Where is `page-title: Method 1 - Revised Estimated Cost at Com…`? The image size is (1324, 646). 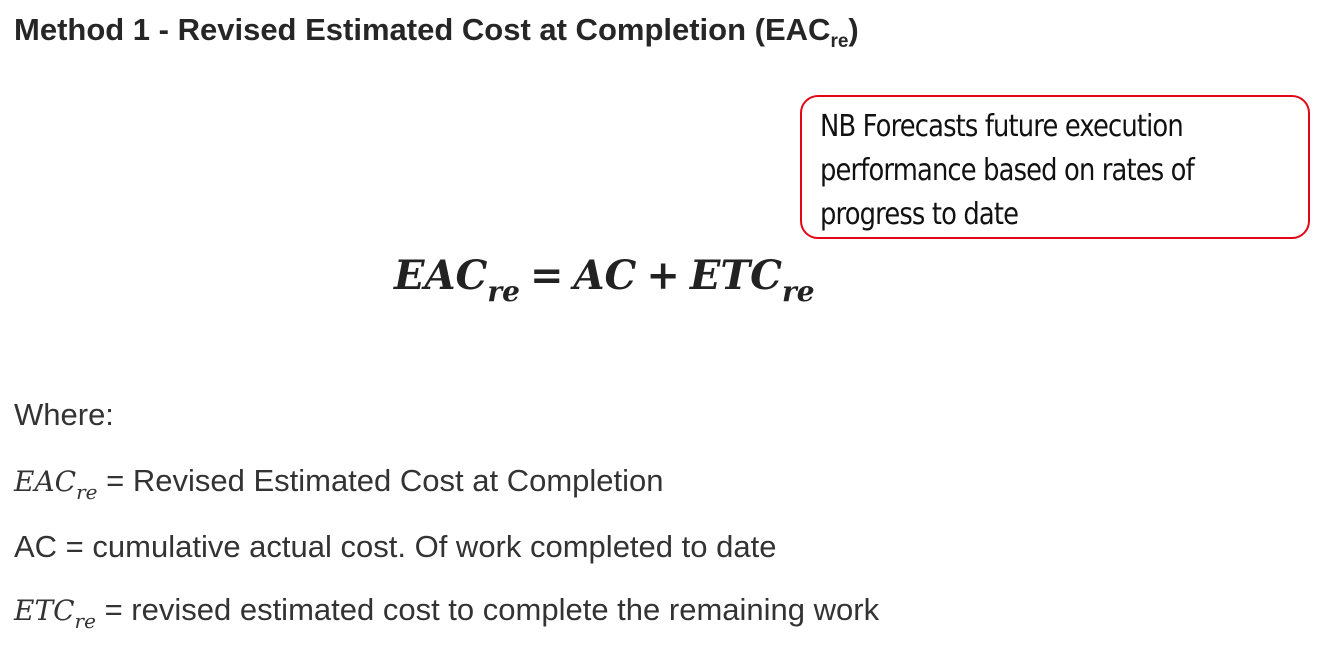 page-title: Method 1 - Revised Estimated Cost at Com… is located at coordinates (436, 32).